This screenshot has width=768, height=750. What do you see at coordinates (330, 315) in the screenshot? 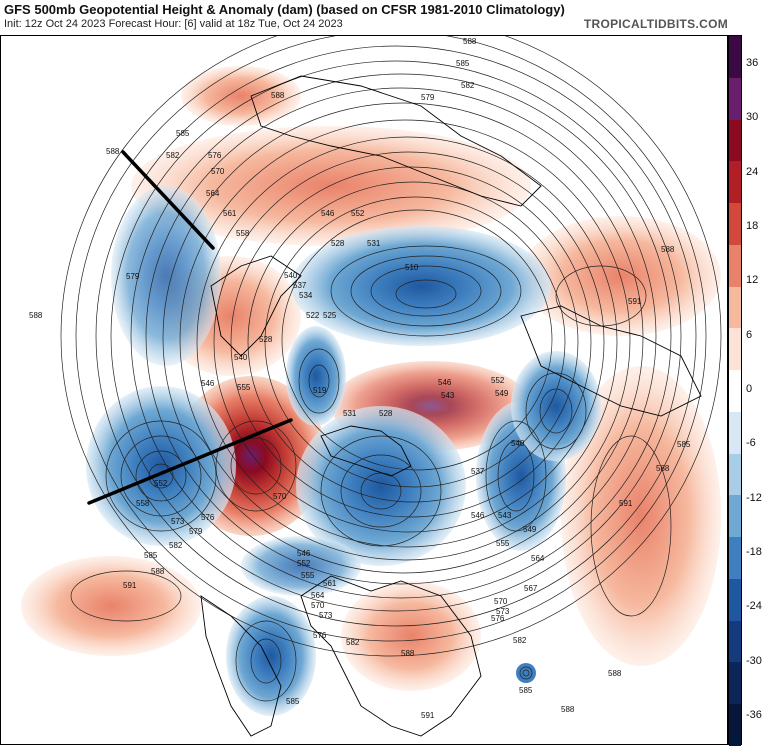
I see `contour-label: 525` at bounding box center [330, 315].